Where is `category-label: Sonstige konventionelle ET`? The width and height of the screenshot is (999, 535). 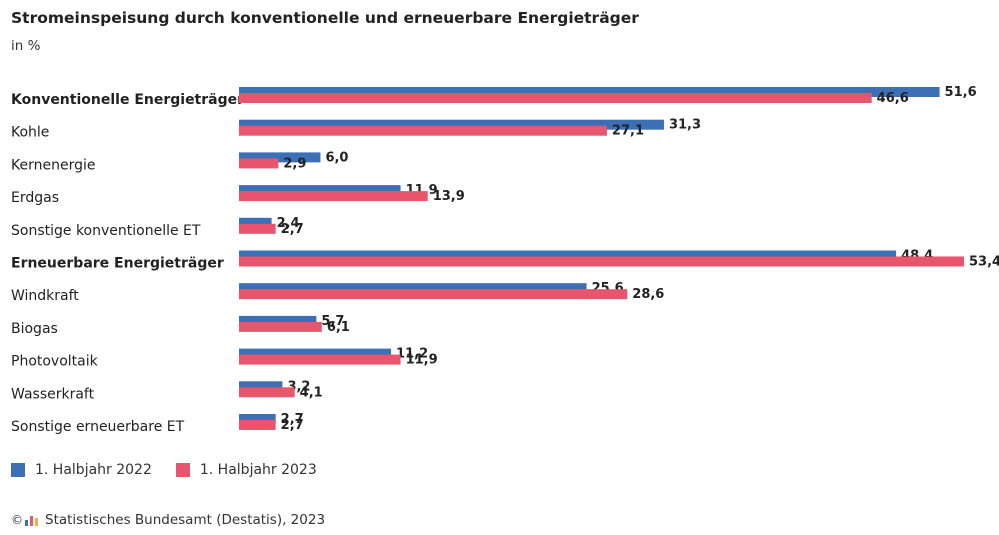
category-label: Sonstige konventionelle ET is located at coordinates (106, 231).